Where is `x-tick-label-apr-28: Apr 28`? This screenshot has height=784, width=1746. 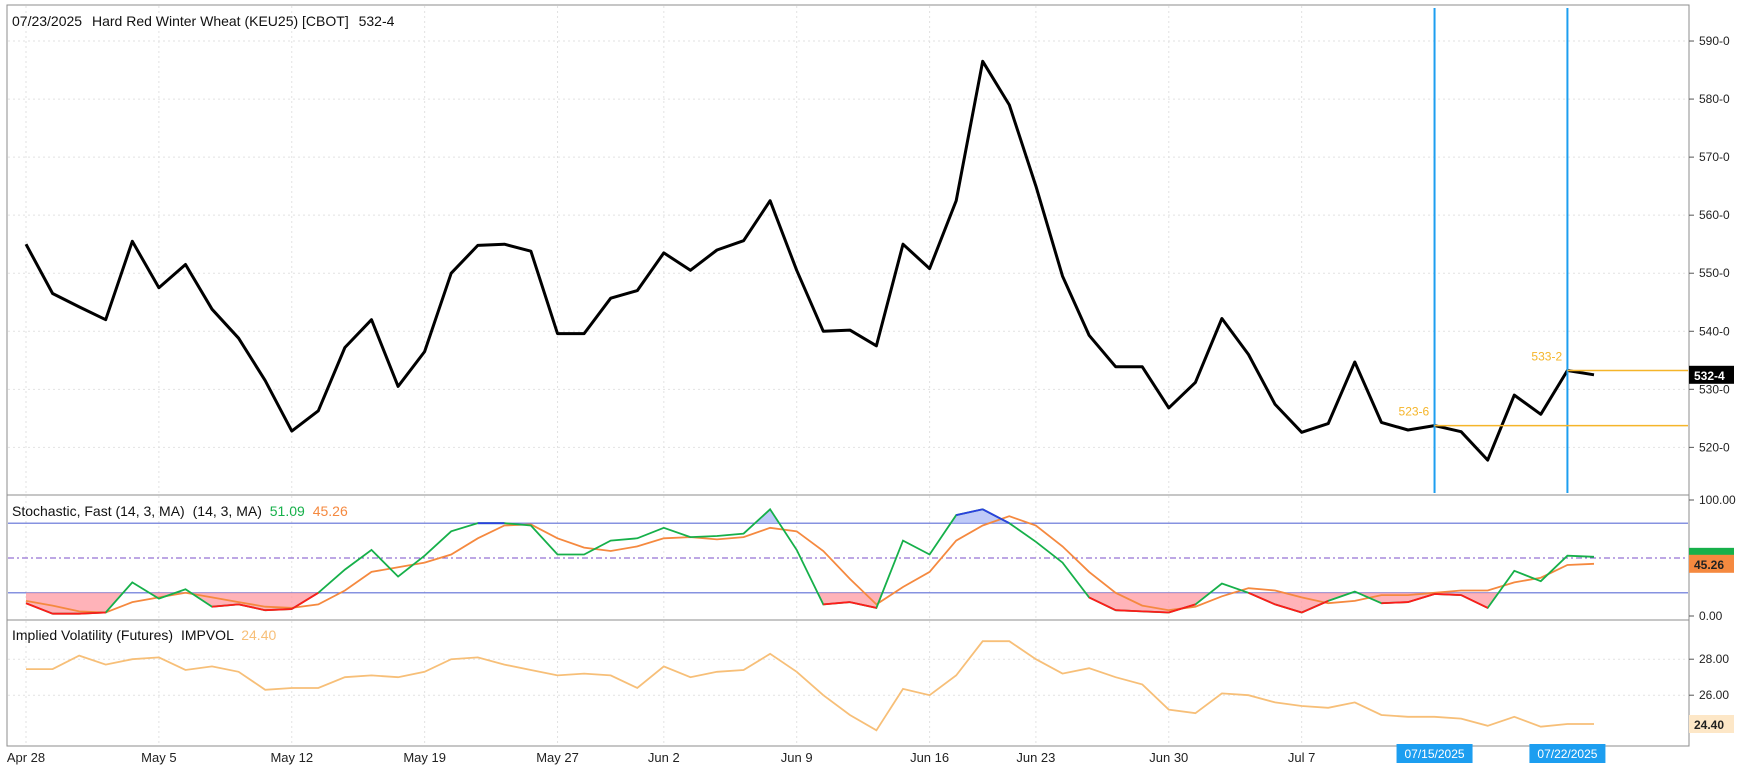 x-tick-label-apr-28: Apr 28 is located at coordinates (26, 757).